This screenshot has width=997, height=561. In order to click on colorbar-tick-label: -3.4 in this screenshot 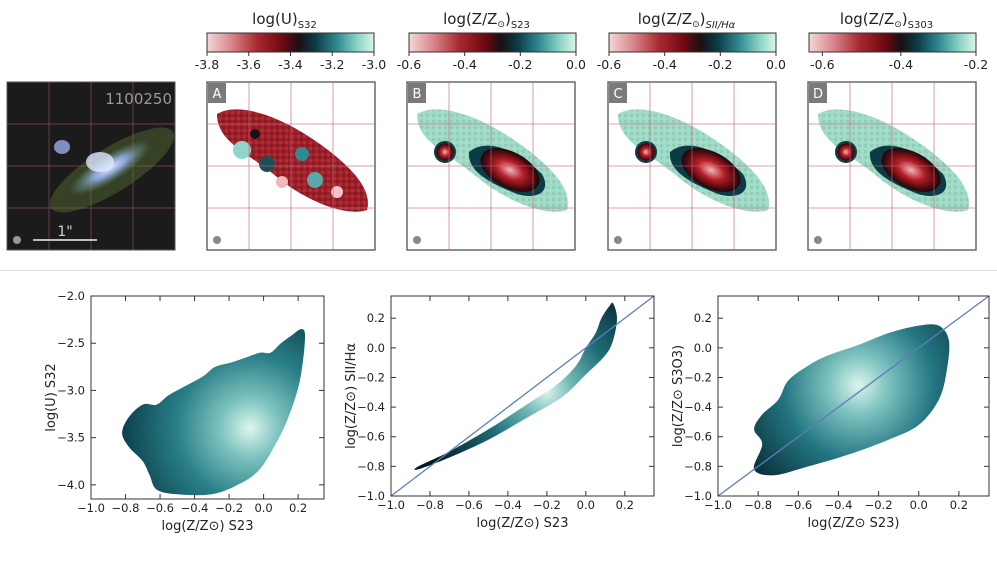, I will do `click(290, 64)`.